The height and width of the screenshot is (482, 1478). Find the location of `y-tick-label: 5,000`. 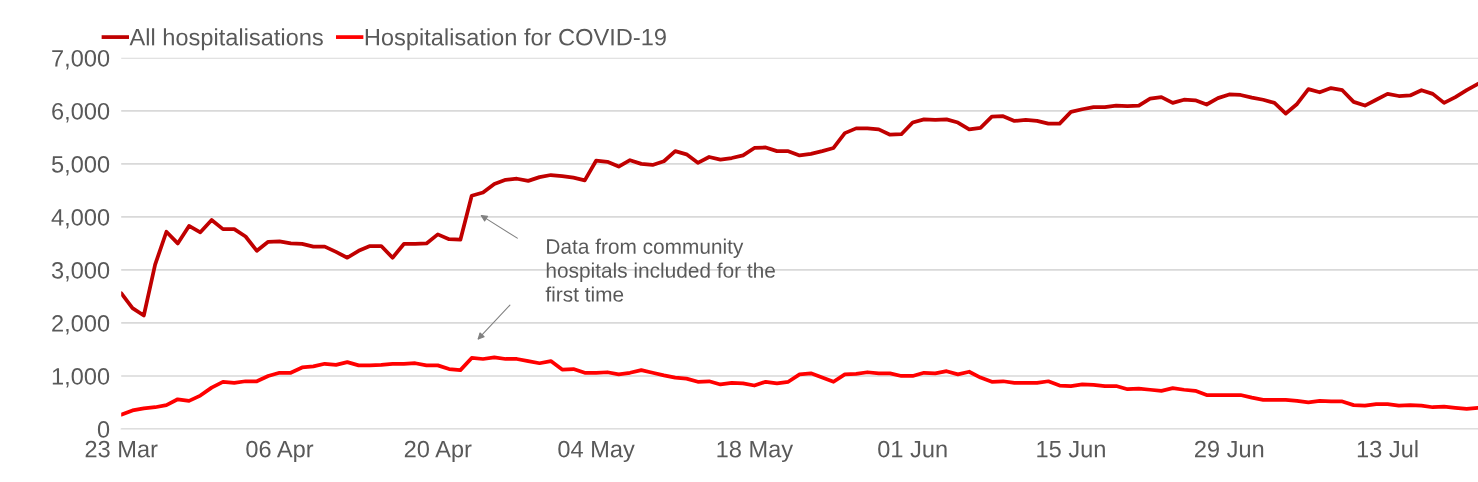

y-tick-label: 5,000 is located at coordinates (80, 165).